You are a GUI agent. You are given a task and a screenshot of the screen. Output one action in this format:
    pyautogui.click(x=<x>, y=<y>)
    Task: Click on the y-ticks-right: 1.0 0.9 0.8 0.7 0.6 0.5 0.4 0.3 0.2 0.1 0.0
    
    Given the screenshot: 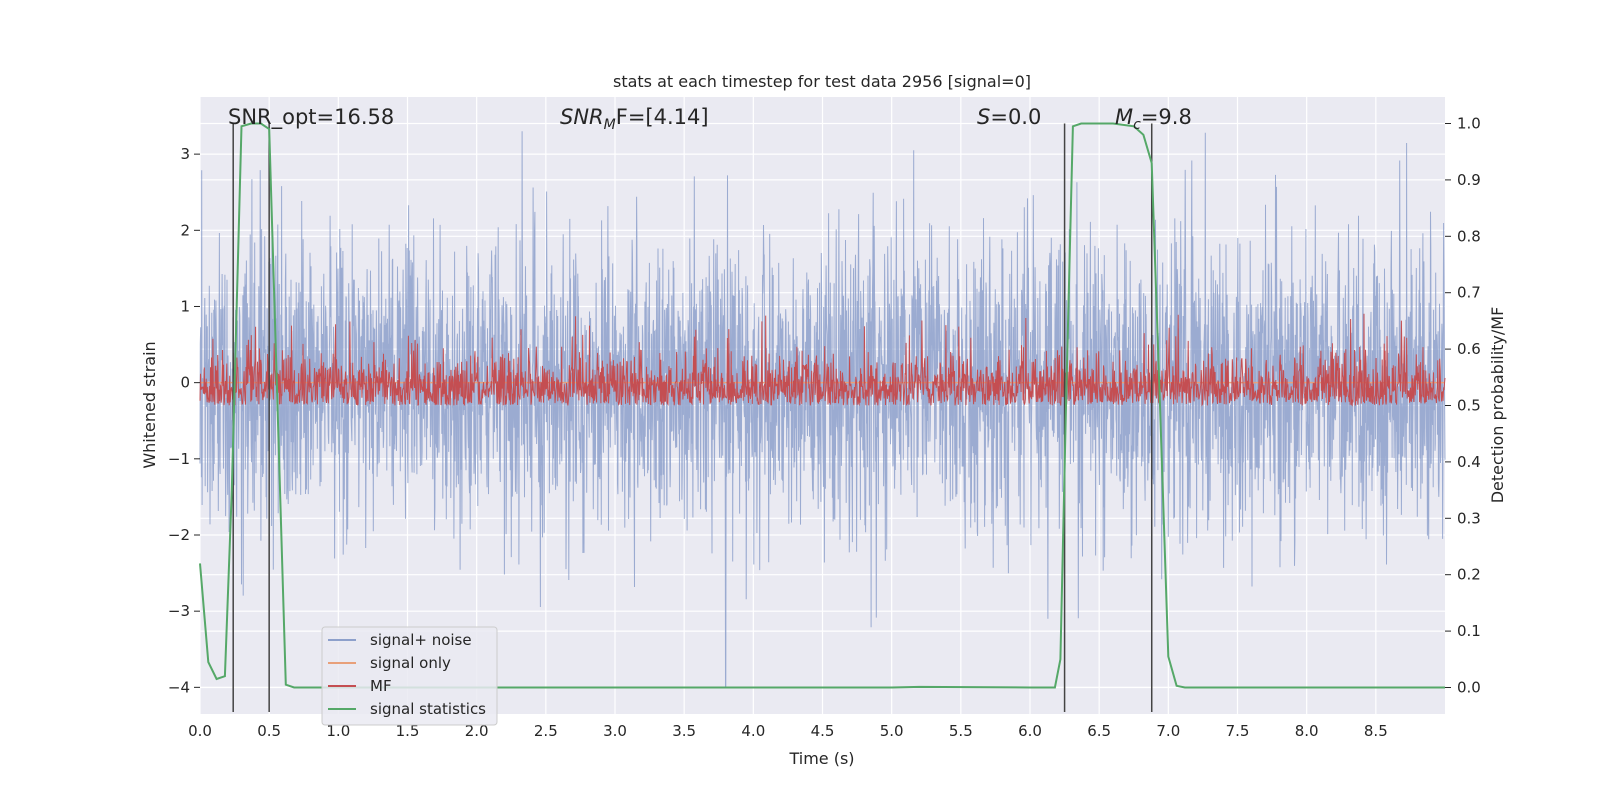 What is the action you would take?
    pyautogui.click(x=1463, y=405)
    